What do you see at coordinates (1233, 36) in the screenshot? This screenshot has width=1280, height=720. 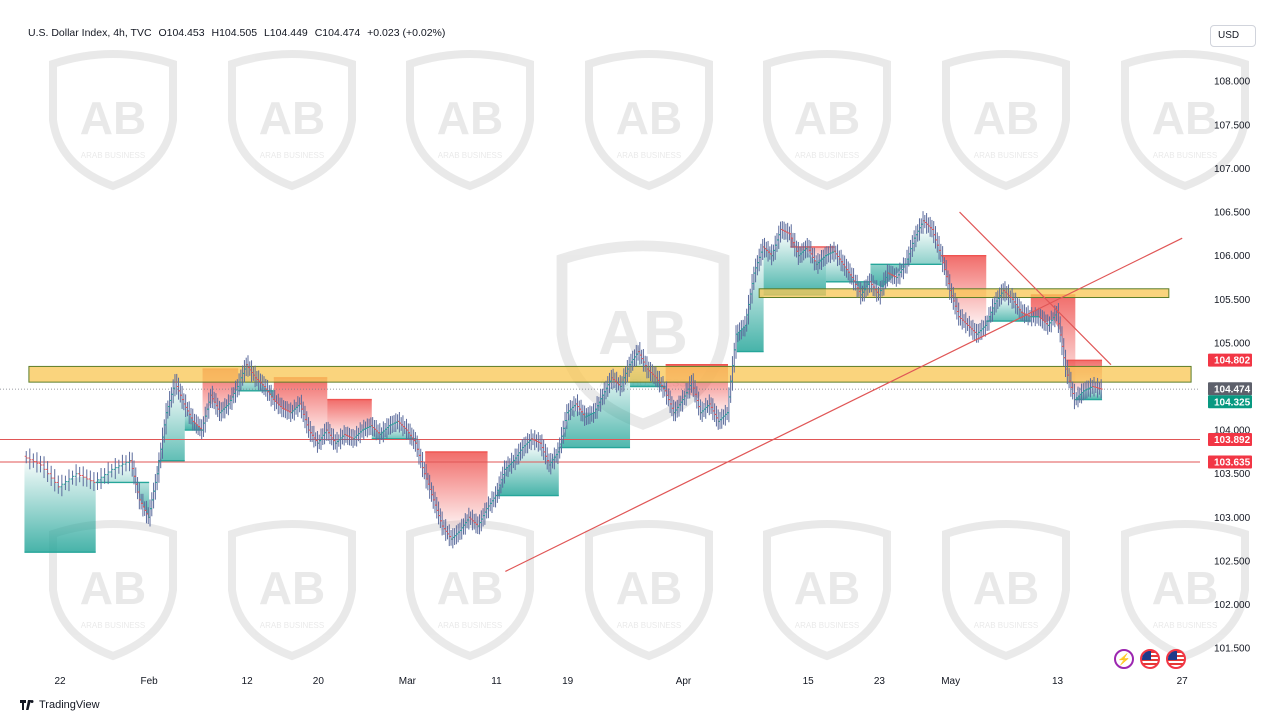 I see `currency-button: USD` at bounding box center [1233, 36].